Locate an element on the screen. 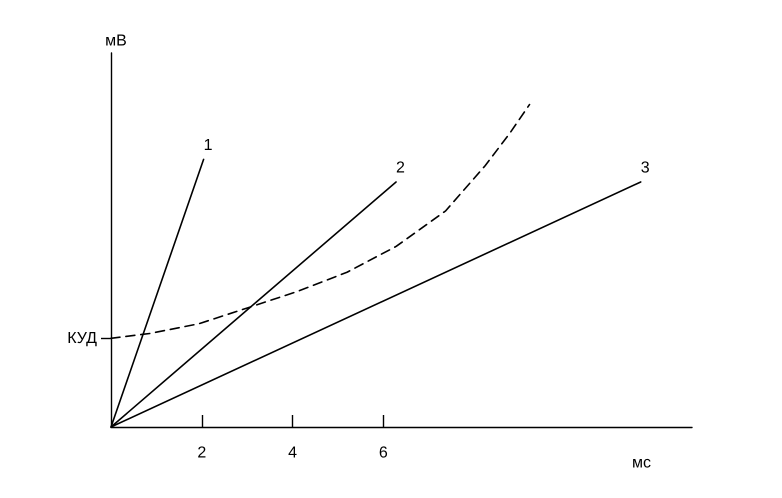 The height and width of the screenshot is (498, 782). series-label: 3 is located at coordinates (645, 167).